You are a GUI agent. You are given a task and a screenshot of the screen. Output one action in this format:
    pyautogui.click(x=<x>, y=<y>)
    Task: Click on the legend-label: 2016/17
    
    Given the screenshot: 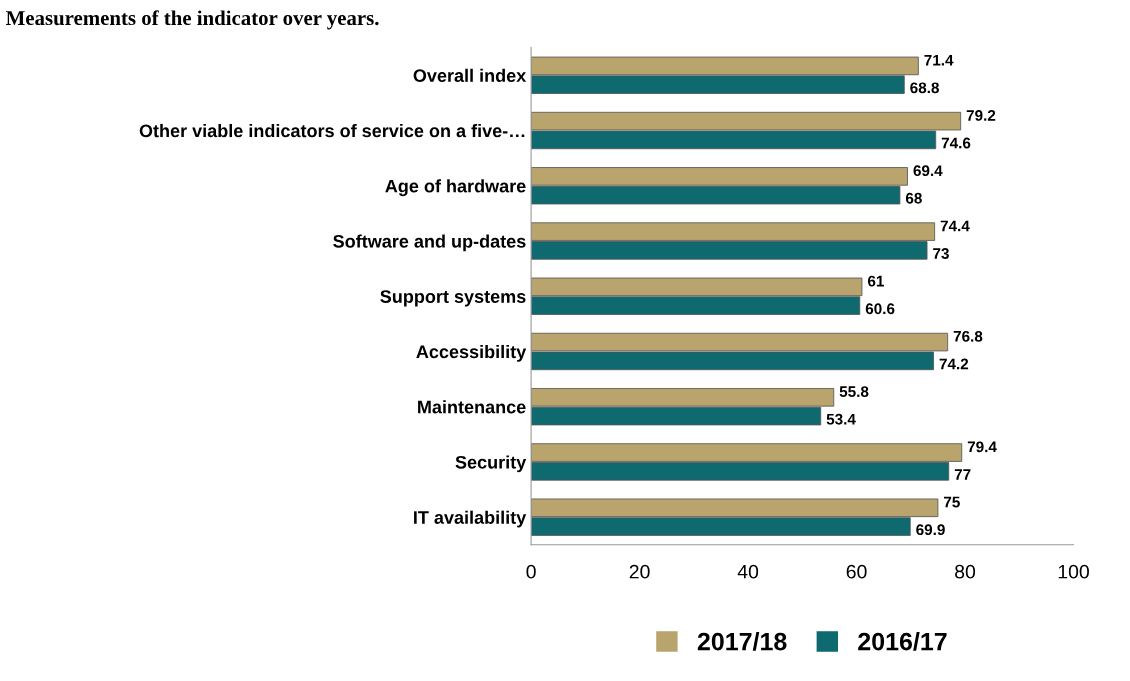 What is the action you would take?
    pyautogui.click(x=902, y=641)
    